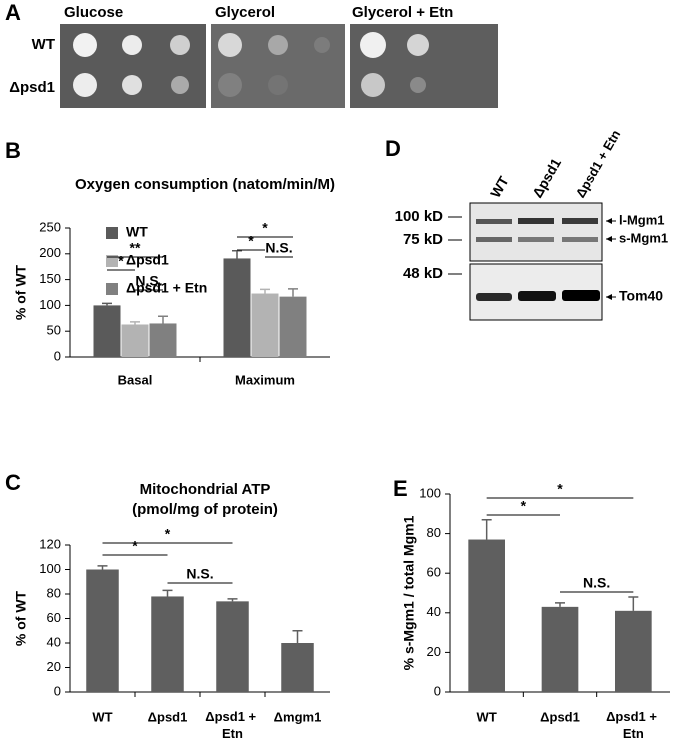 Image resolution: width=693 pixels, height=750 pixels. What do you see at coordinates (434, 572) in the screenshot?
I see `y-tick-label: 60` at bounding box center [434, 572].